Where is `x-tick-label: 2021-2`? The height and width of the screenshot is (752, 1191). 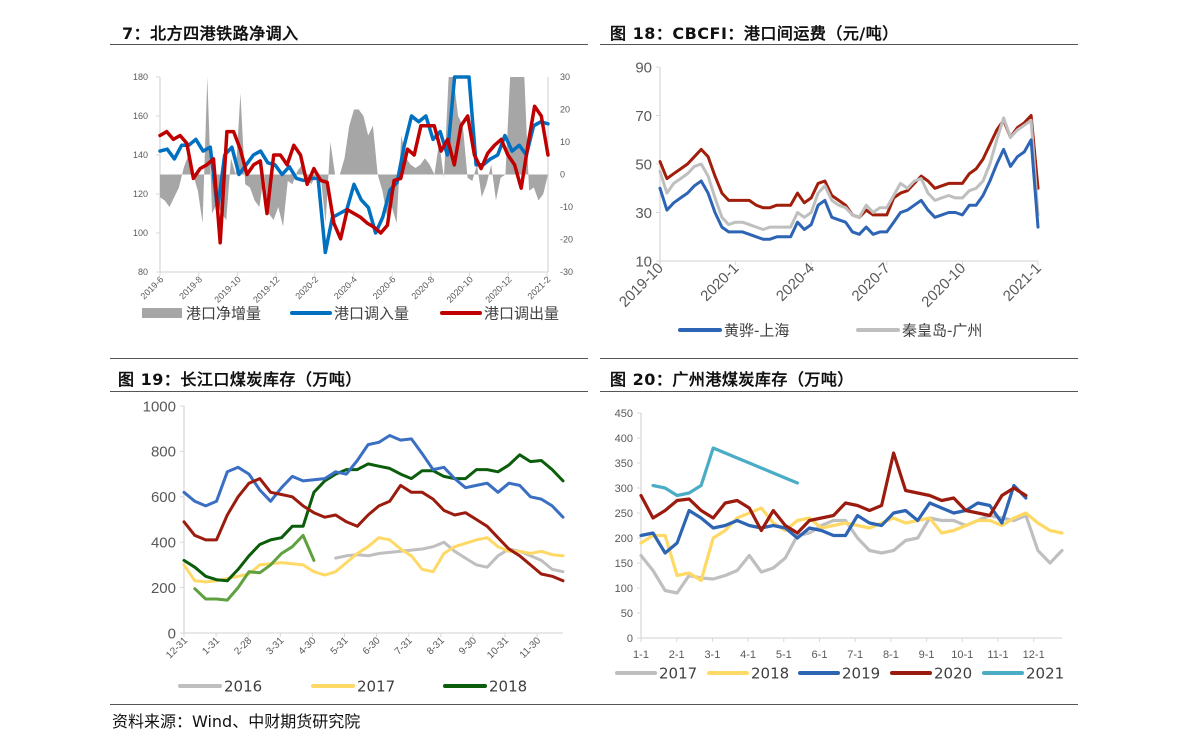
x-tick-label: 2021-2 is located at coordinates (539, 287).